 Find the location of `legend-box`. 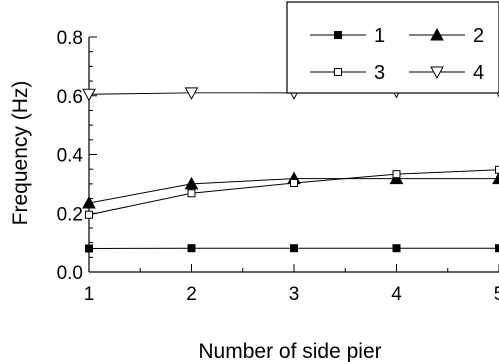

legend-box is located at coordinates (392, 47).